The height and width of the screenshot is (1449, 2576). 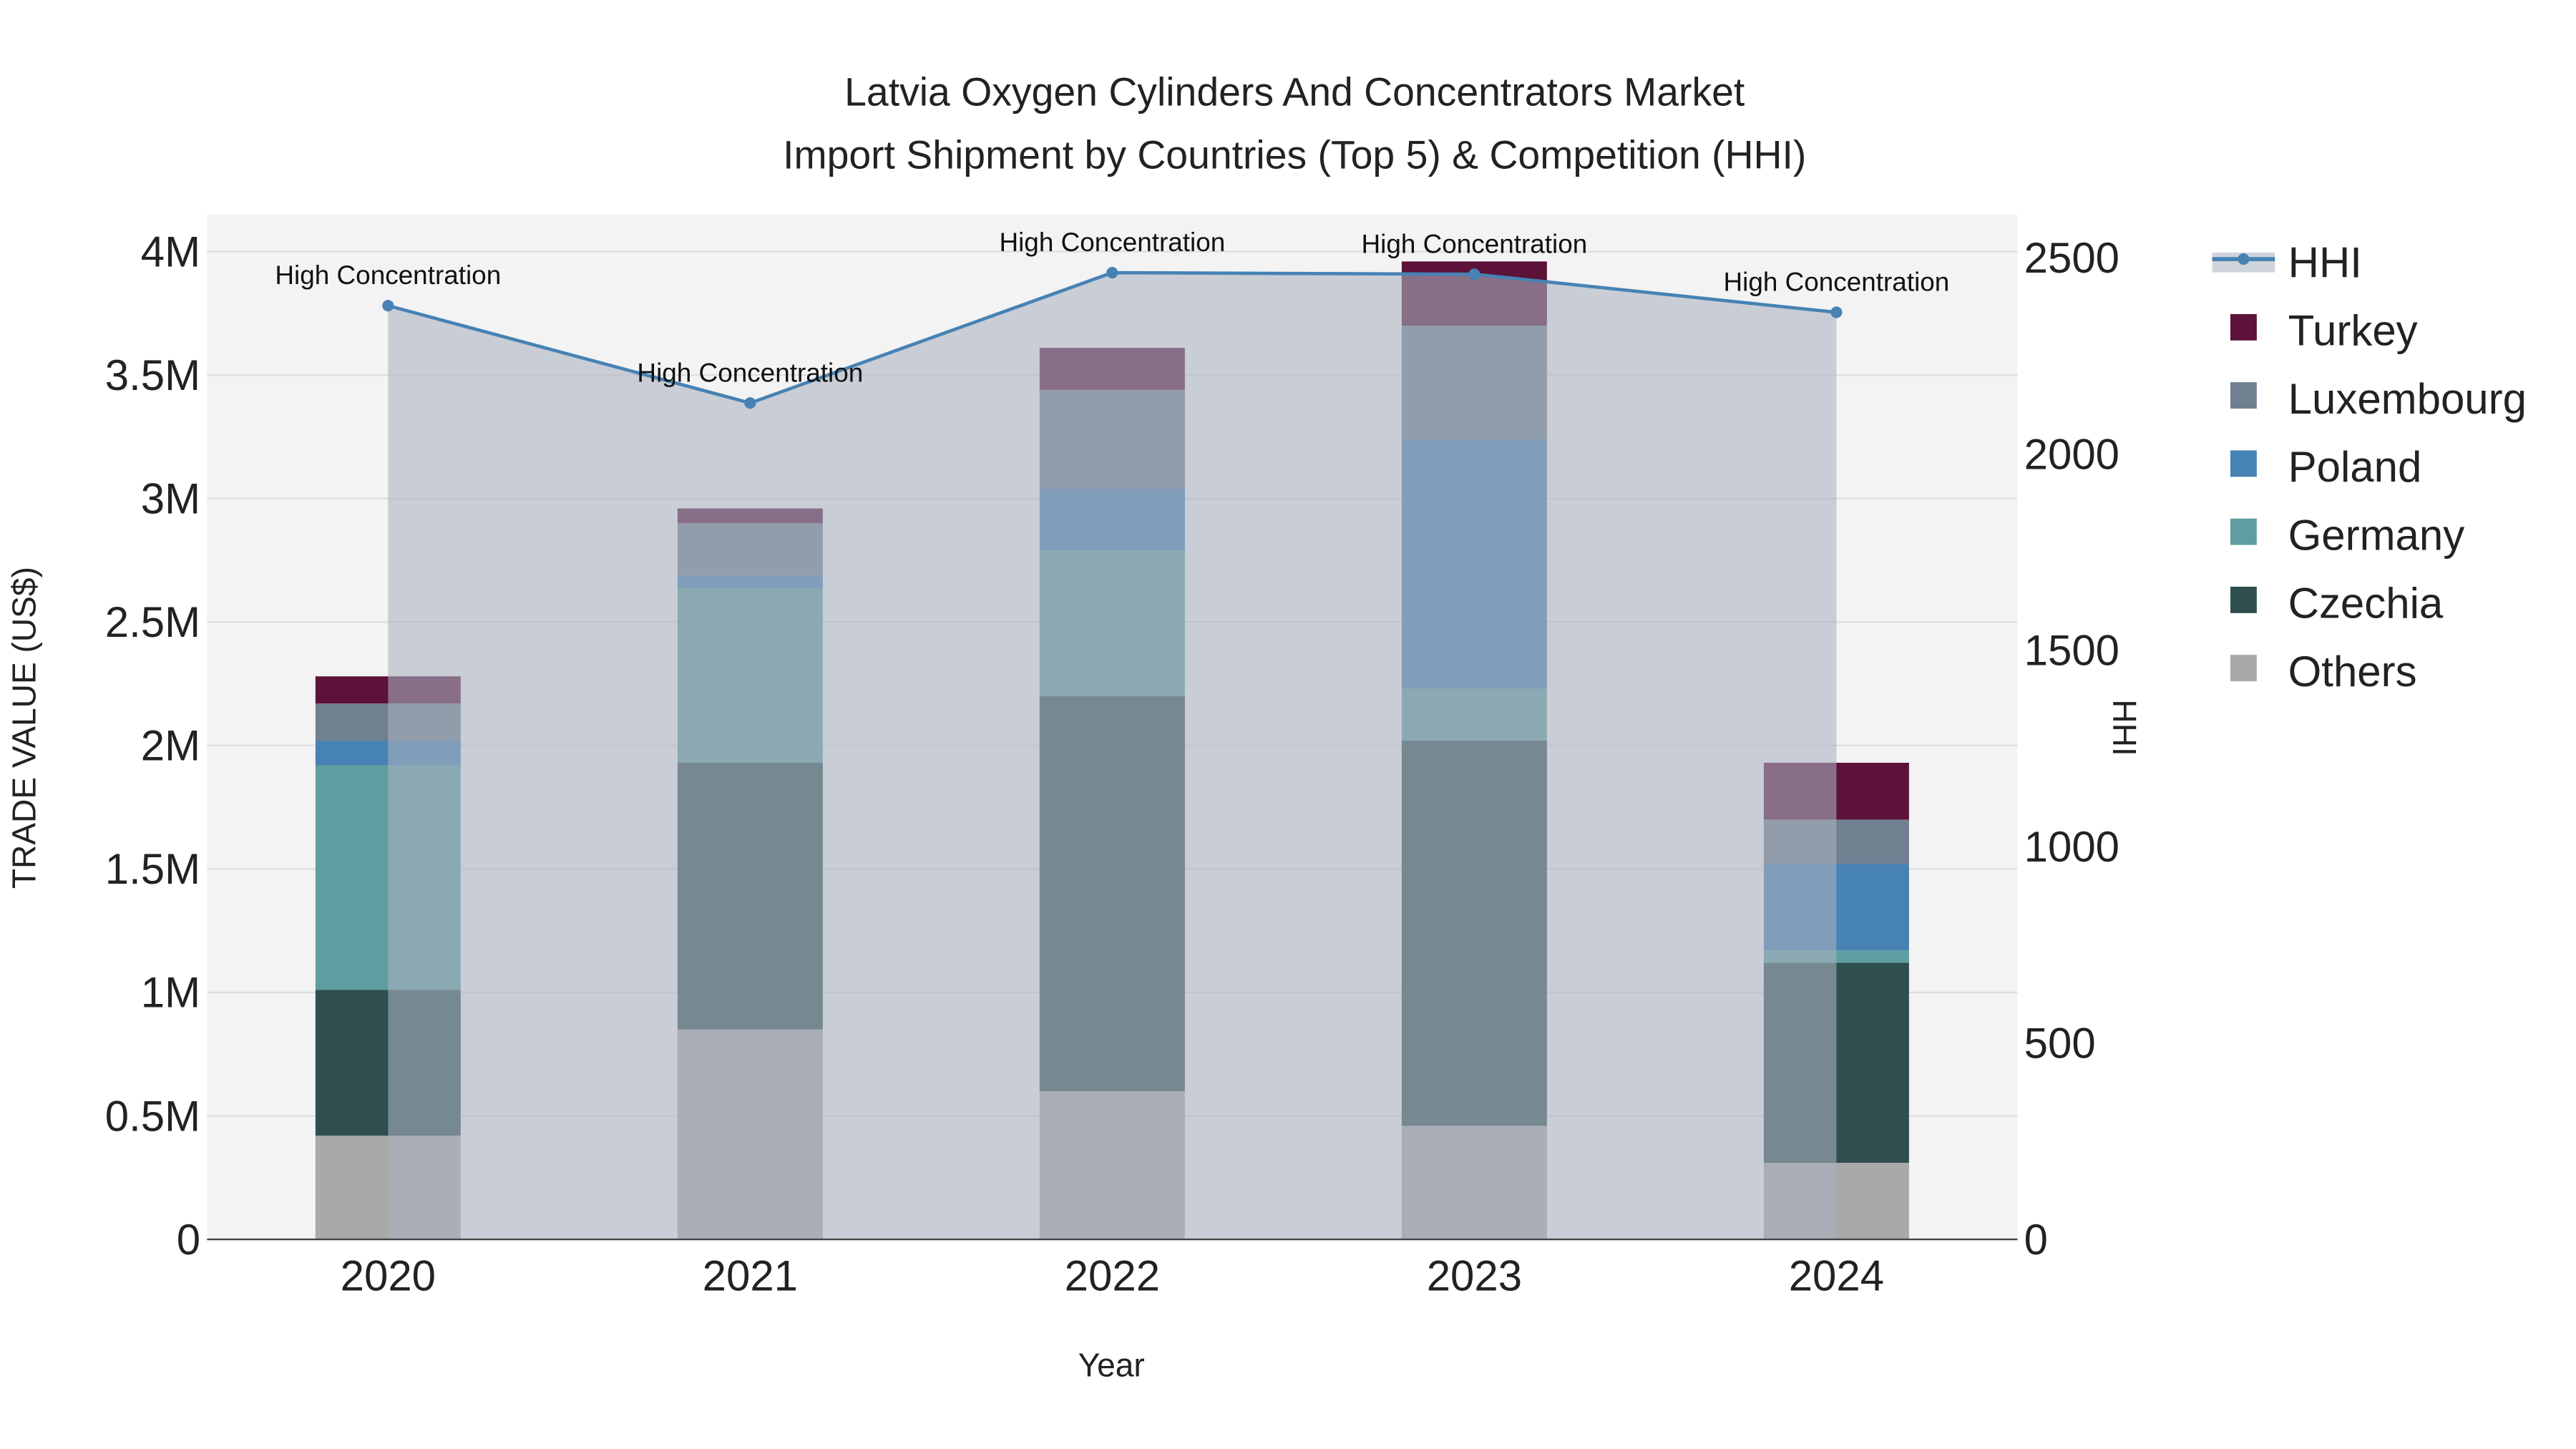 I want to click on x-axis-ticks: 2020 2021 2022 2023 2024, so click(x=1112, y=1276).